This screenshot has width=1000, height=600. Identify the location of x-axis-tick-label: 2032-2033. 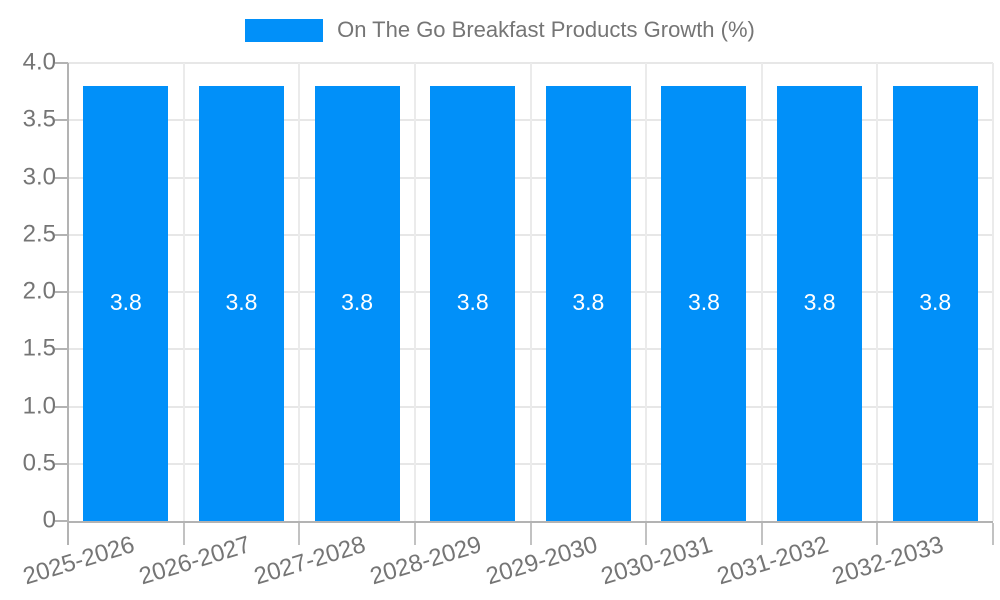
(888, 561).